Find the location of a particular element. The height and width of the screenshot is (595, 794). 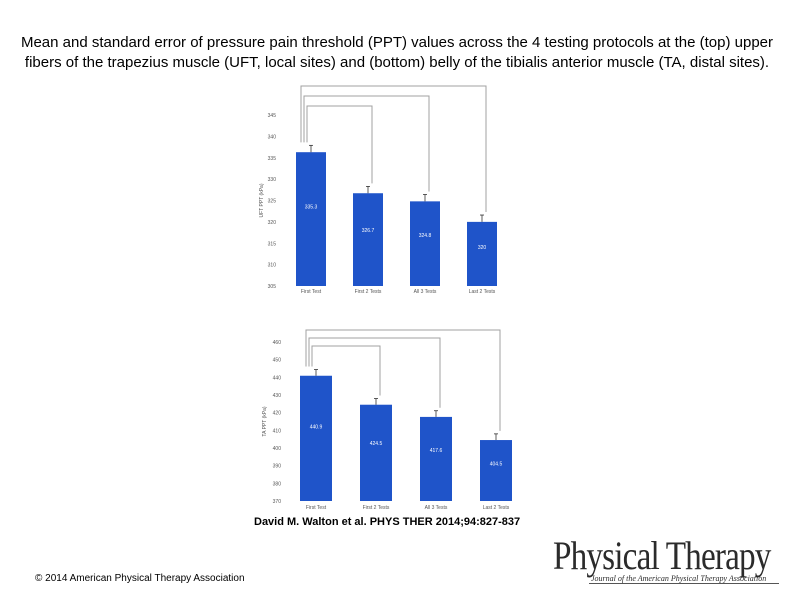

top-y-tick-label: 305 is located at coordinates (272, 287).